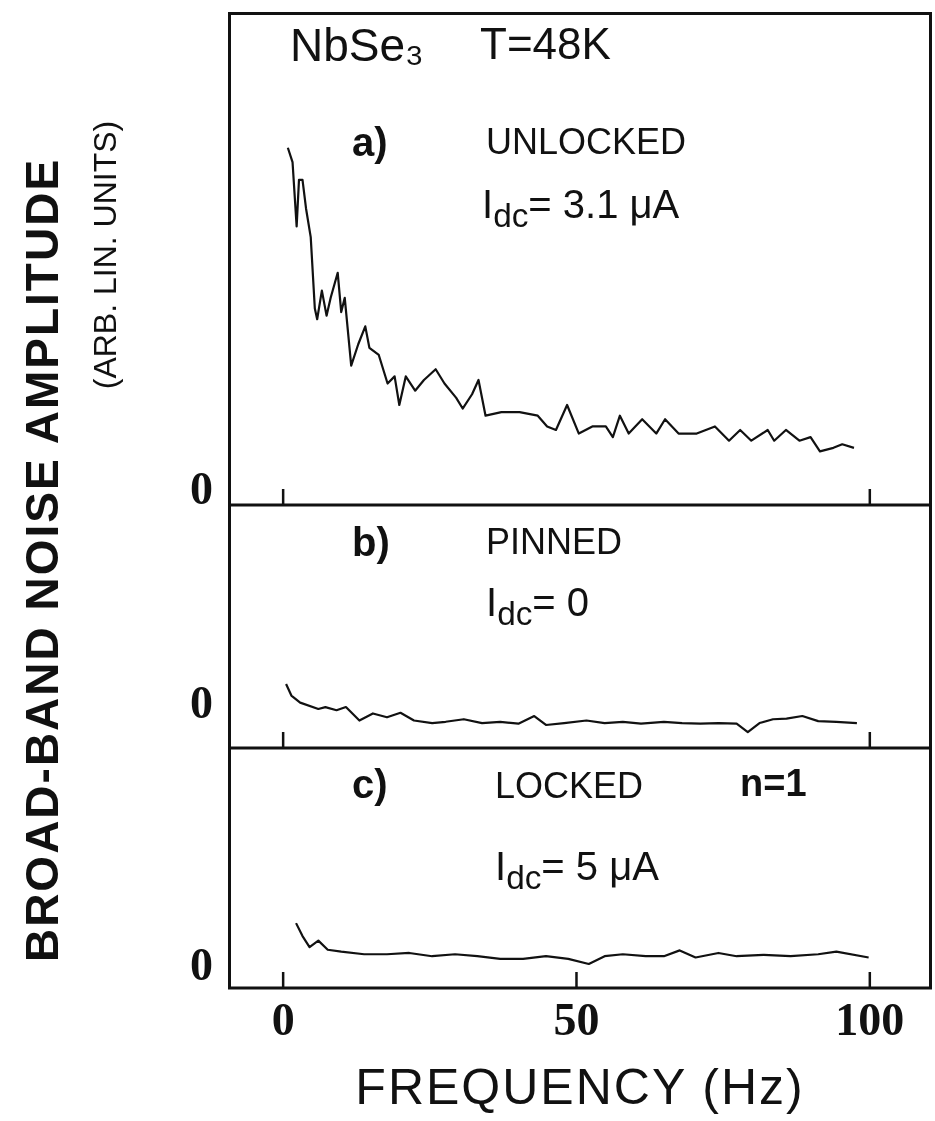 The image size is (935, 1121). What do you see at coordinates (554, 541) in the screenshot?
I see `text: PINNED` at bounding box center [554, 541].